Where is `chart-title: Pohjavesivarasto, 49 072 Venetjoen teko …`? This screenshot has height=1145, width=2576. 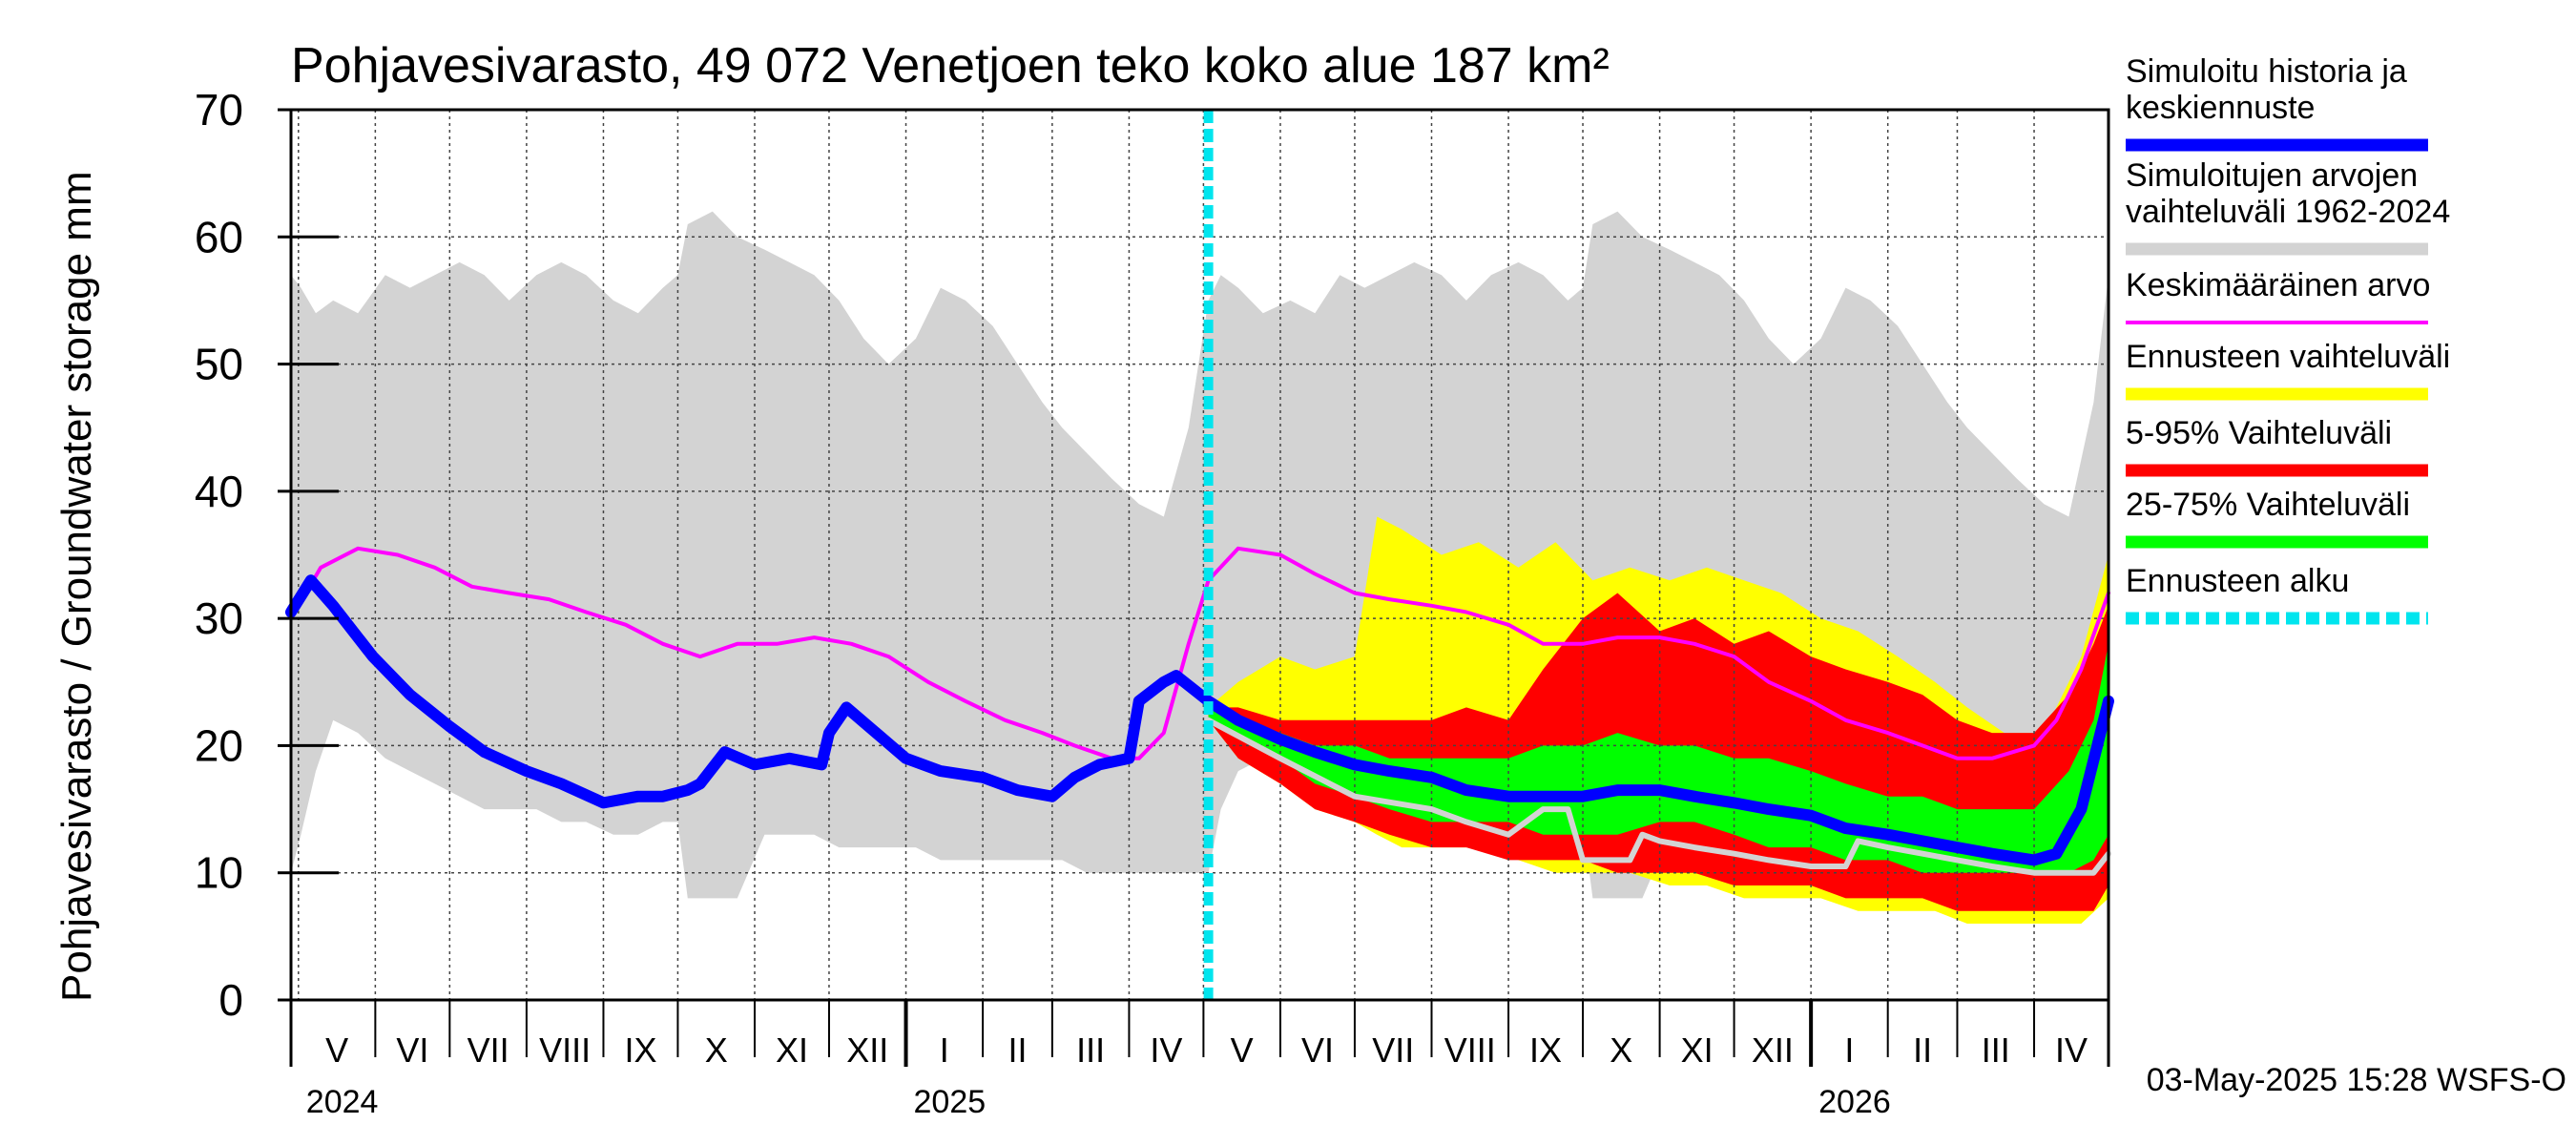 chart-title: Pohjavesivarasto, 49 072 Venetjoen teko … is located at coordinates (950, 66).